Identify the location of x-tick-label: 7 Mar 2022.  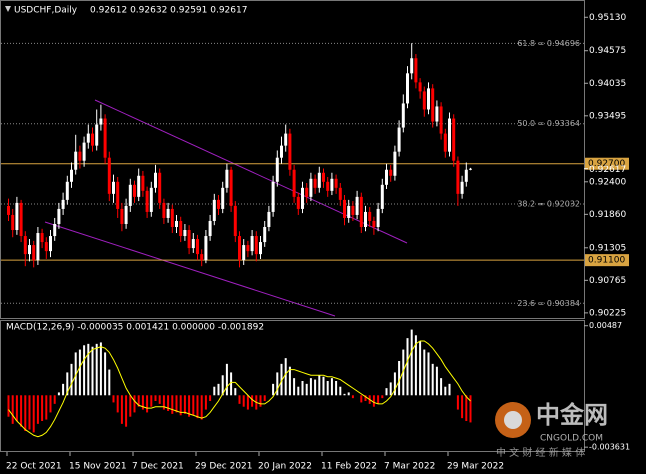
(409, 467).